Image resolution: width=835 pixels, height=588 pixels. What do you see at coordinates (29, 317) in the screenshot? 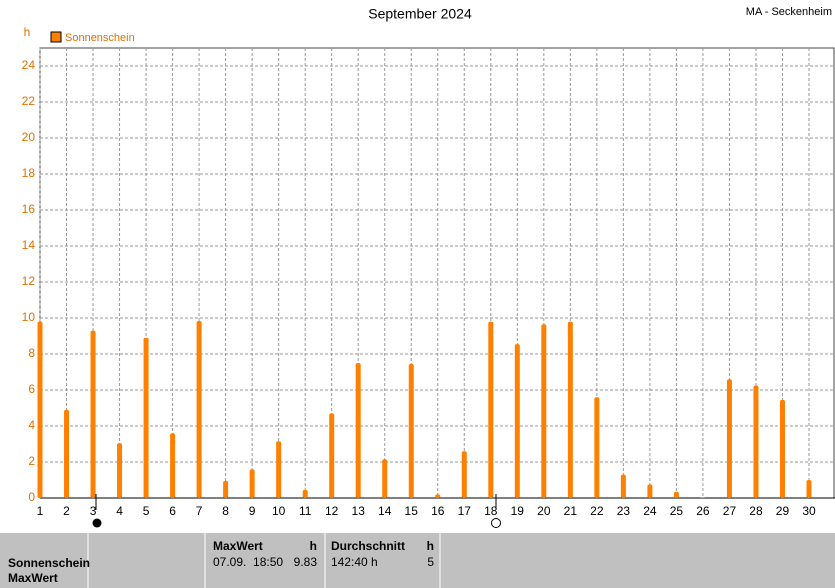
I see `y-tick-label: 10` at bounding box center [29, 317].